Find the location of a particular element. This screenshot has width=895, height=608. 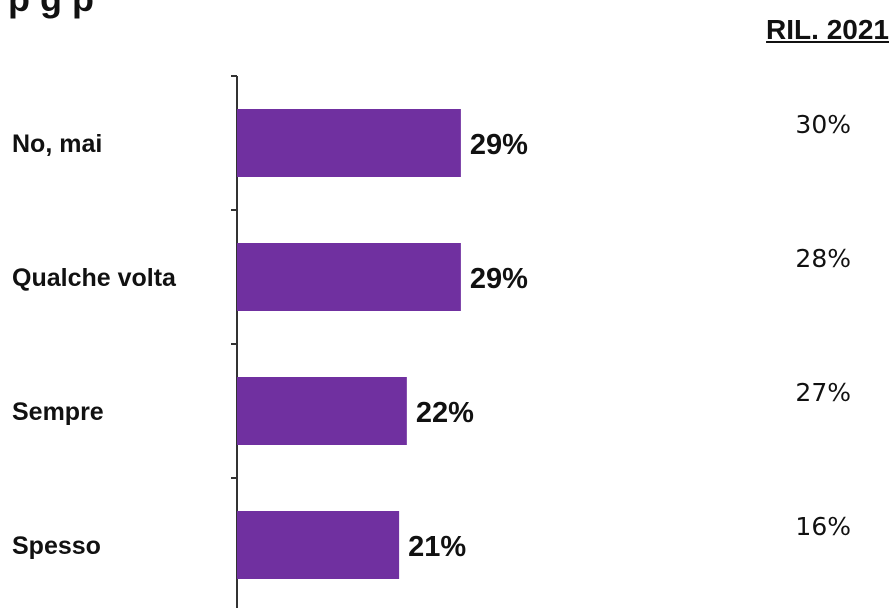

category-label: No, mai is located at coordinates (57, 144).